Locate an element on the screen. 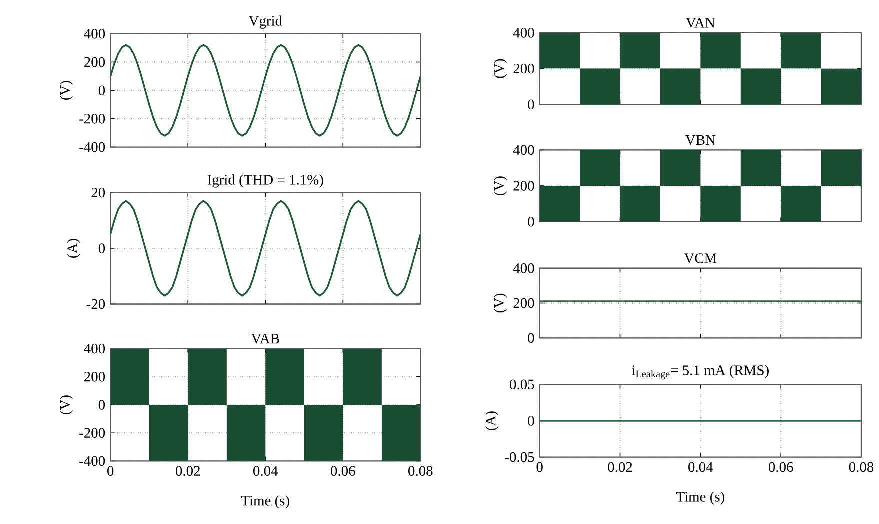  chart-title: Vgrid is located at coordinates (265, 22).